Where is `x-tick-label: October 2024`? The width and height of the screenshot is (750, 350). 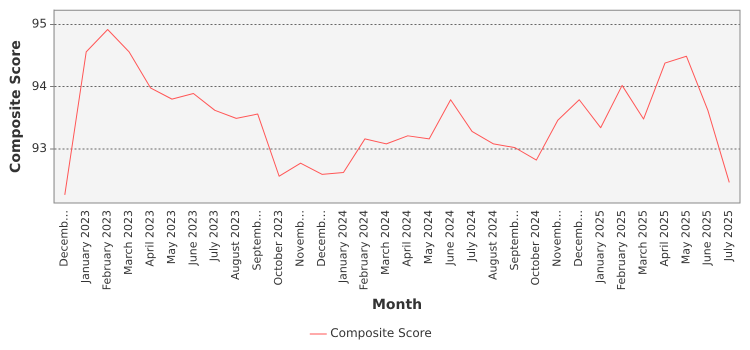 x-tick-label: October 2024 is located at coordinates (535, 248).